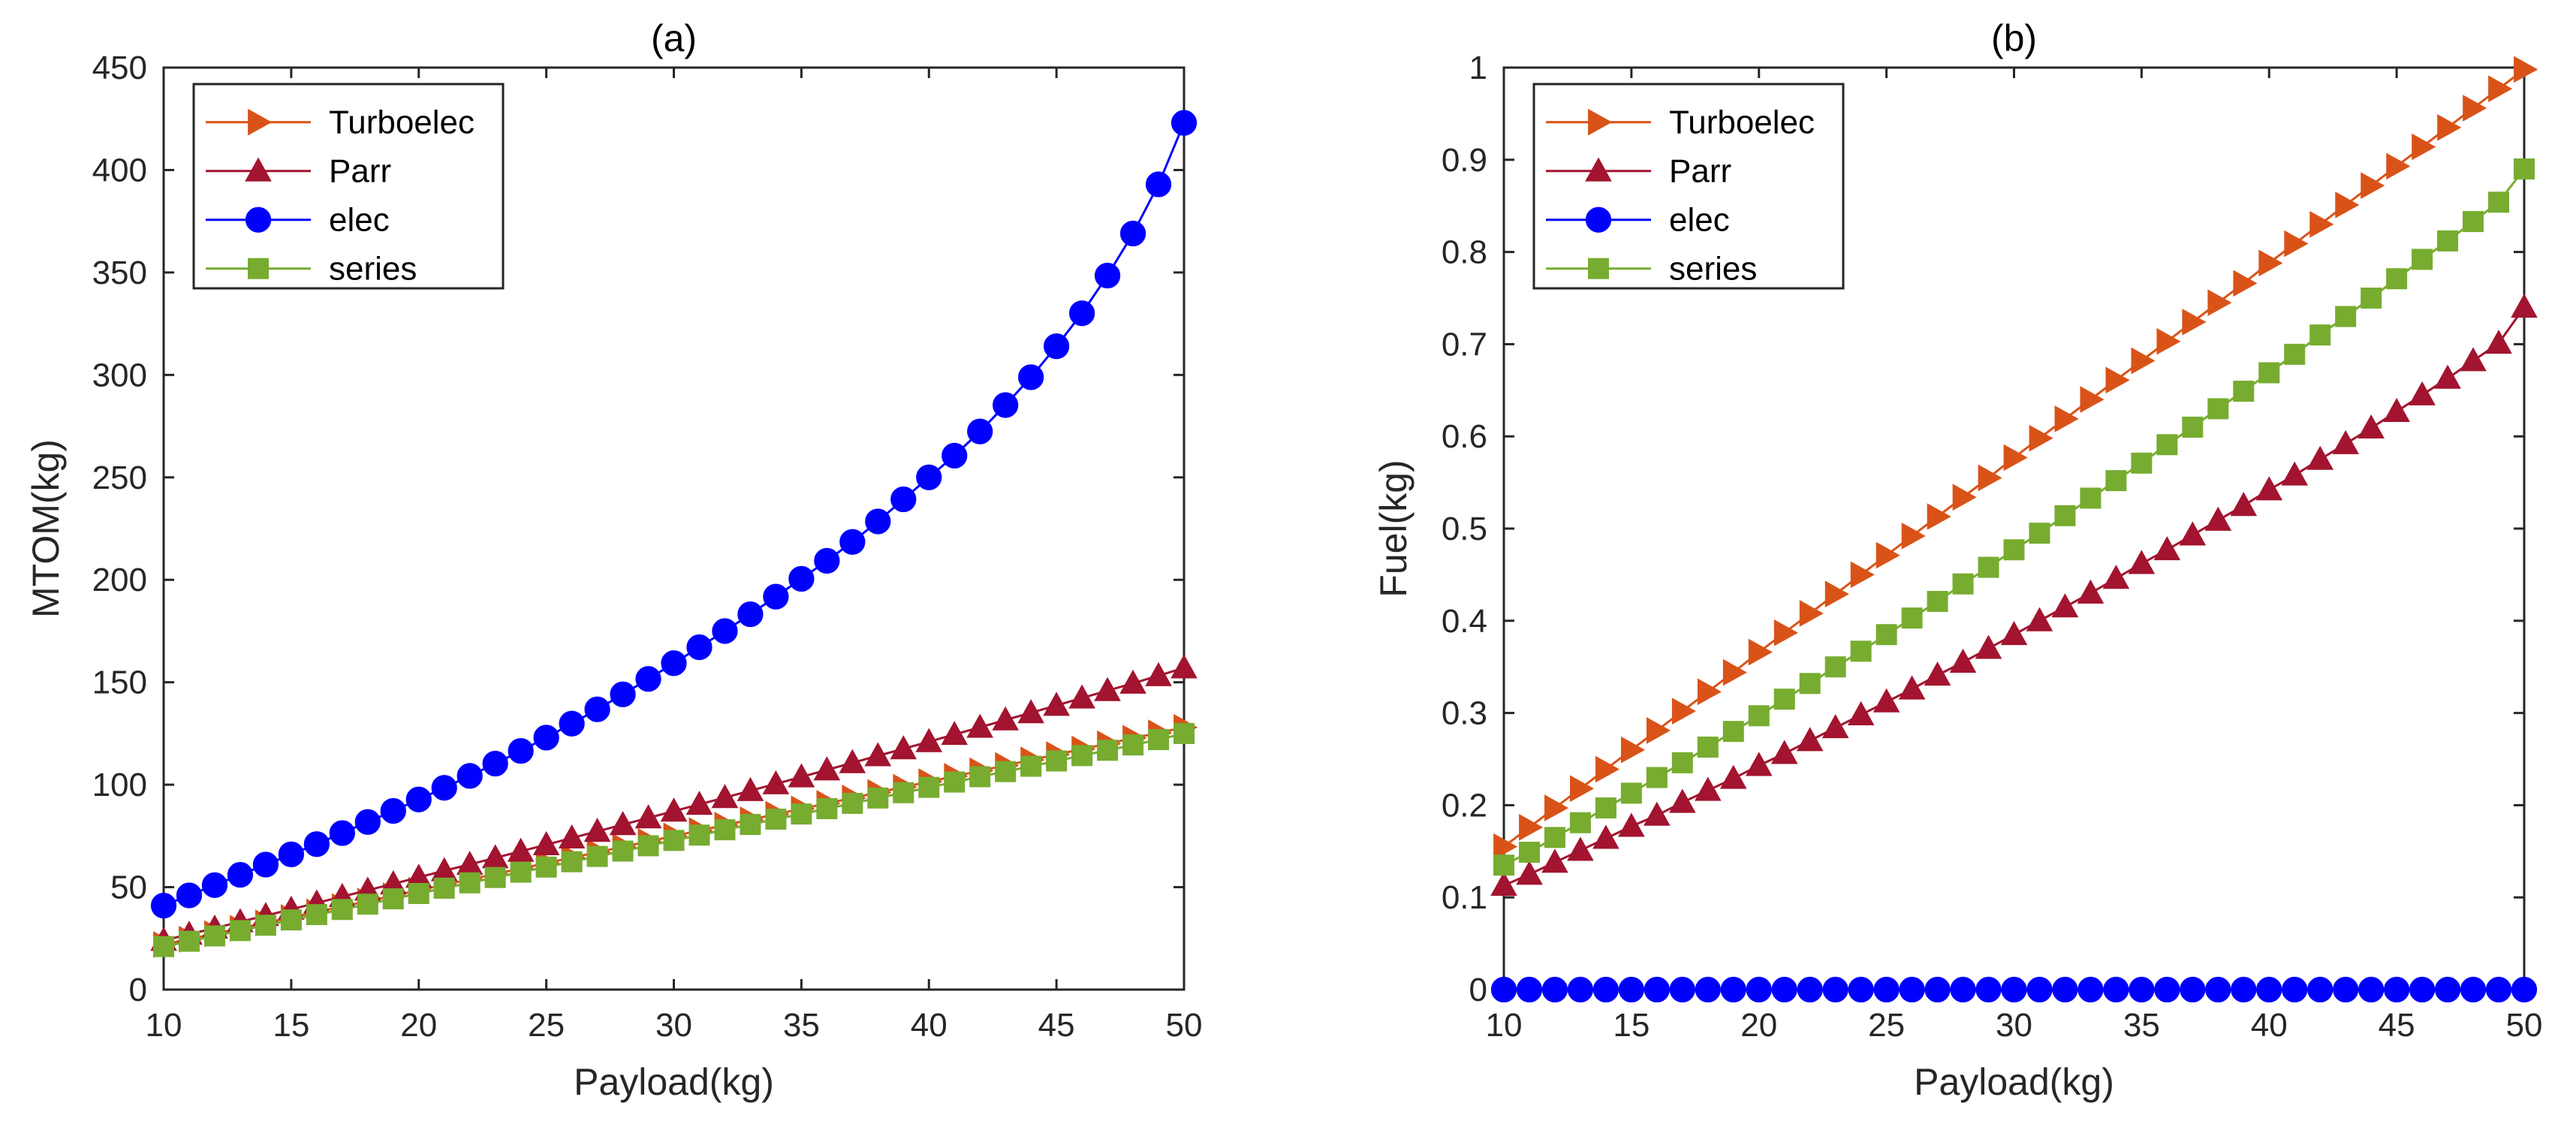 The image size is (2576, 1127). What do you see at coordinates (1464, 897) in the screenshot?
I see `panel-b-ytick-label: 0.1` at bounding box center [1464, 897].